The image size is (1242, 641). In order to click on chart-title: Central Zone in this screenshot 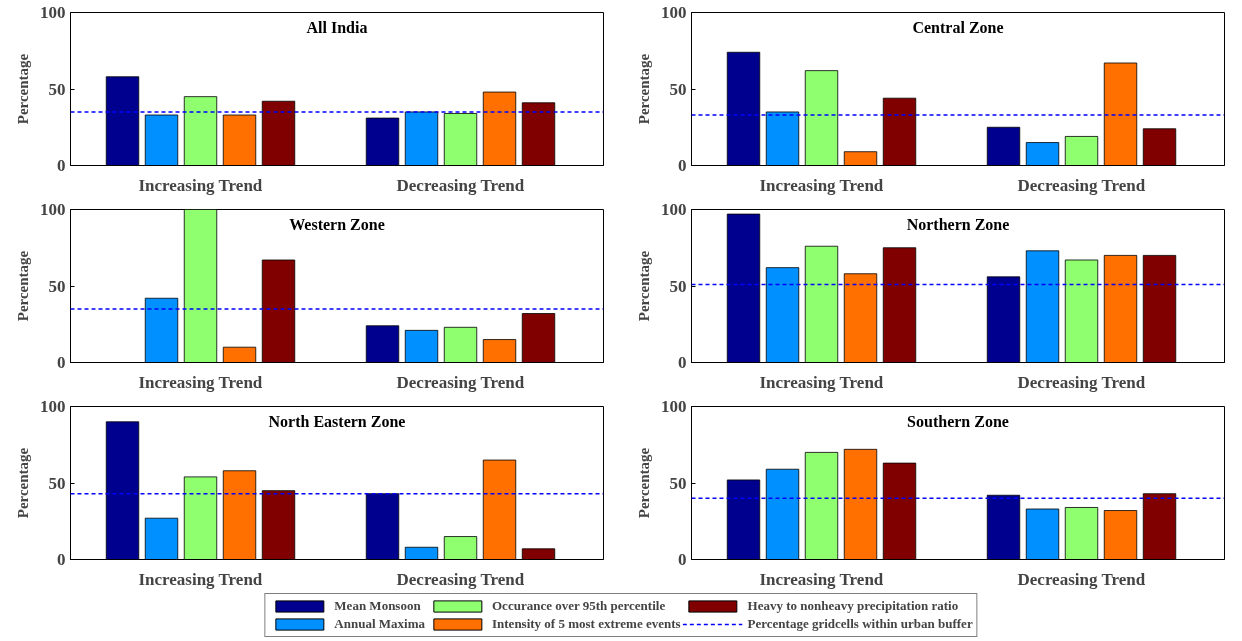, I will do `click(958, 27)`.